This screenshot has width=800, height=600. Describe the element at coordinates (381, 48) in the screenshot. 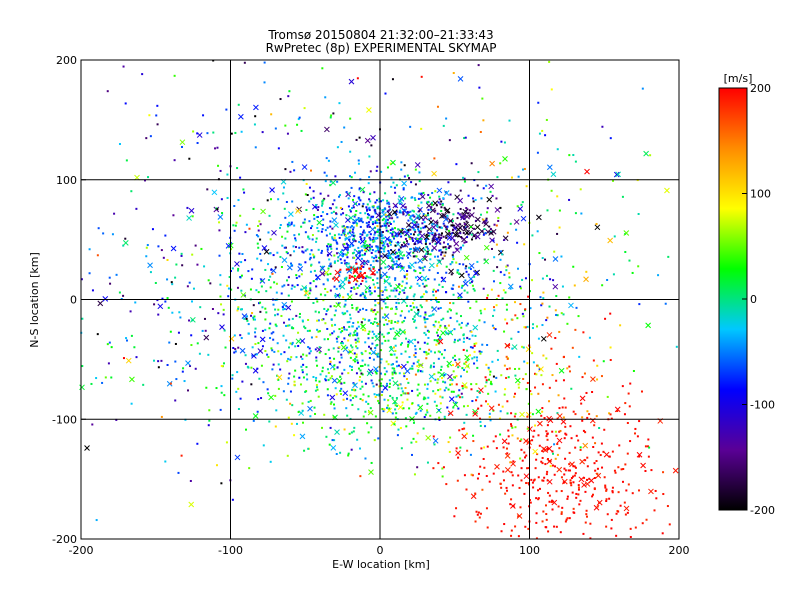

I see `chart-subtitle: RwPretec (8p) EXPERIMENTAL SKYMAP` at that location.